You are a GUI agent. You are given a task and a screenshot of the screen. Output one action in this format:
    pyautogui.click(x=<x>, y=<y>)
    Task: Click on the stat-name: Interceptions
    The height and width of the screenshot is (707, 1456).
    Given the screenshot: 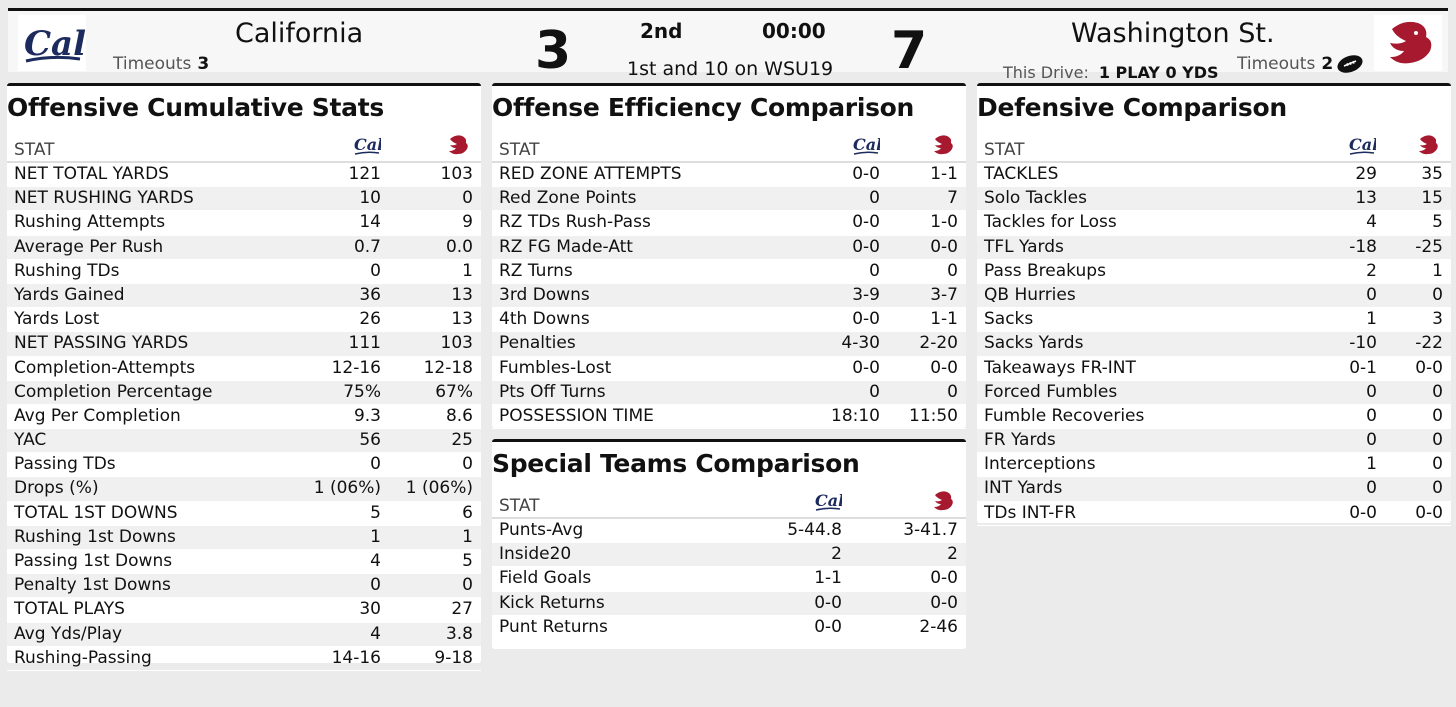 What is the action you would take?
    pyautogui.click(x=1040, y=464)
    